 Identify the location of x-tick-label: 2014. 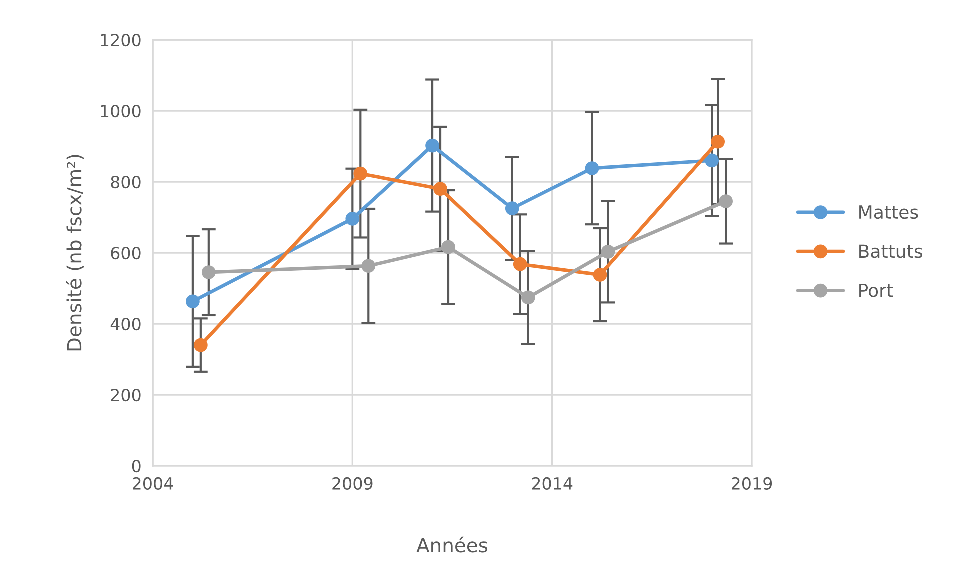
(552, 483).